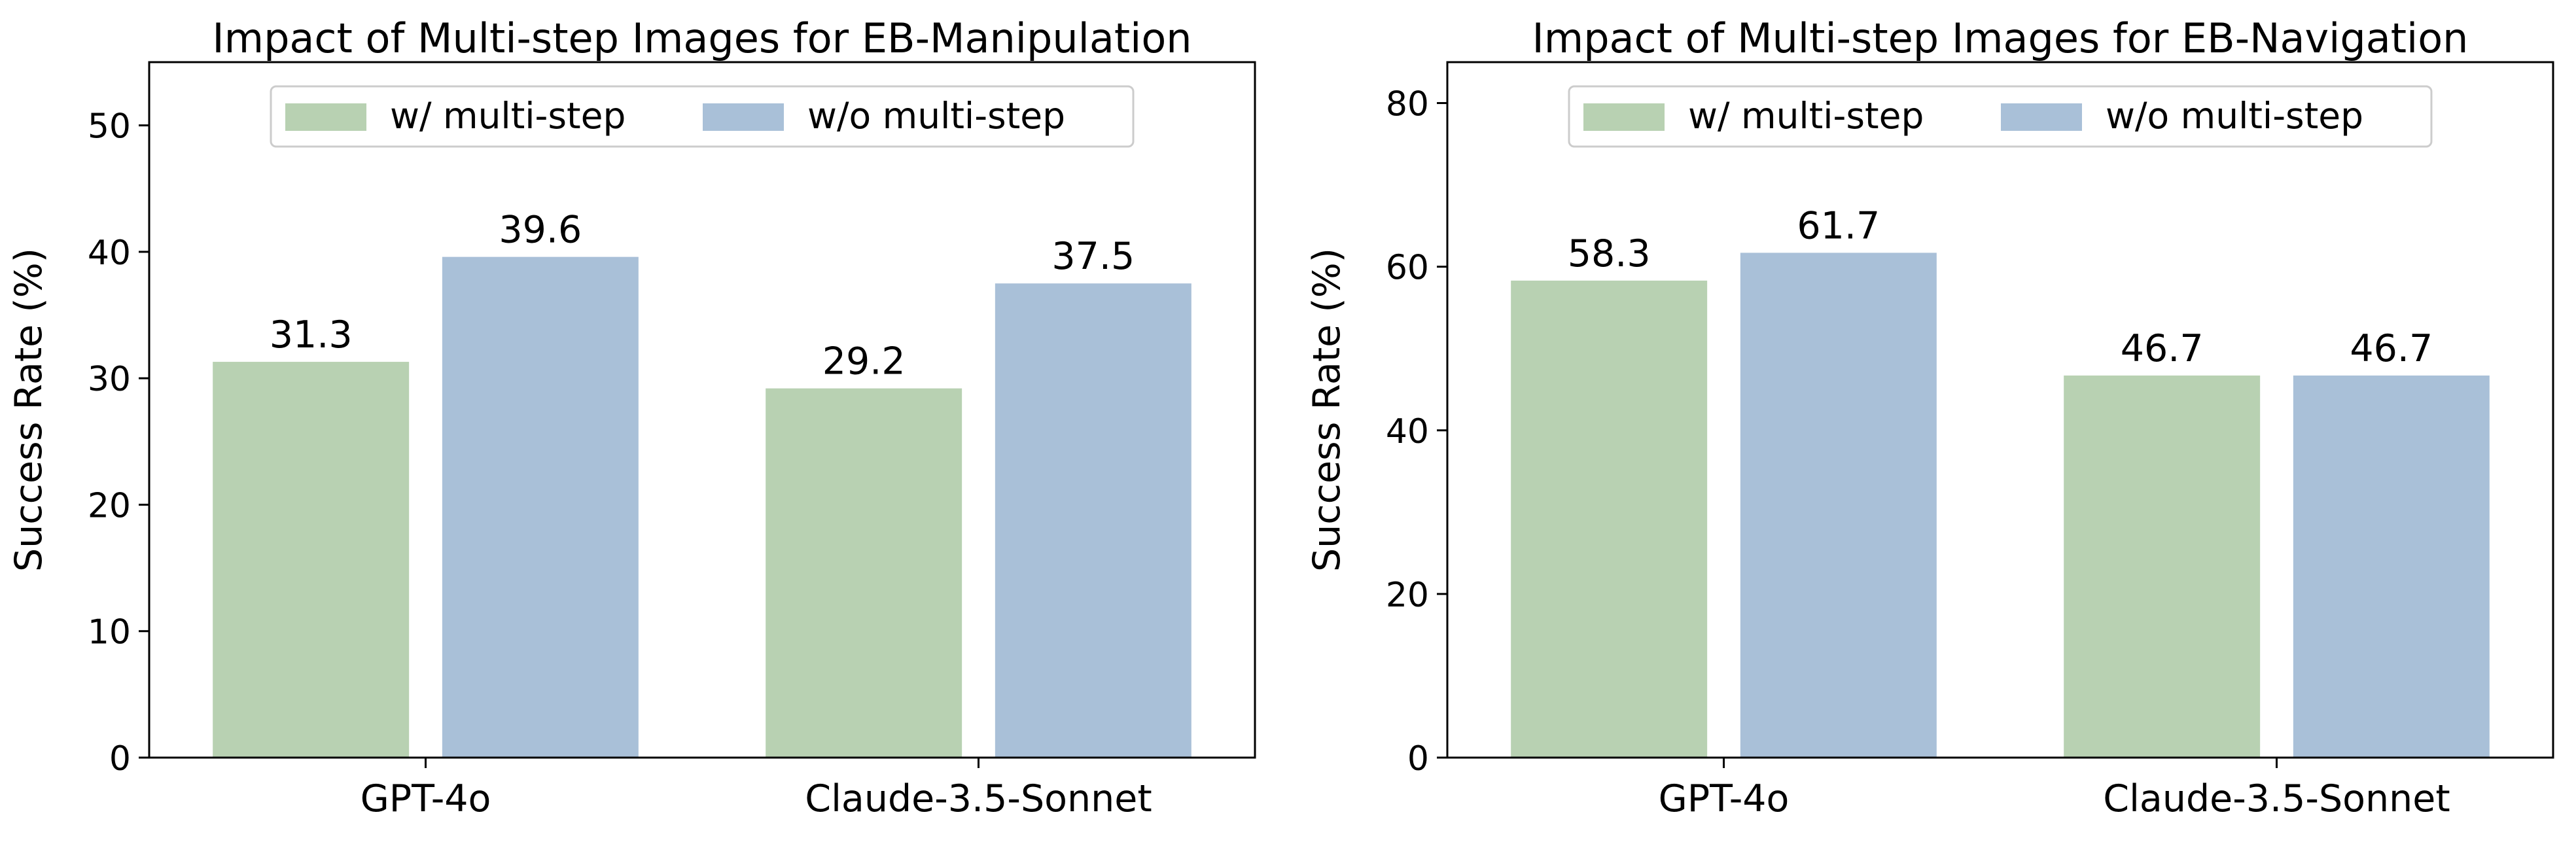  Describe the element at coordinates (1610, 253) in the screenshot. I see `bar-value-label: 58.3` at that location.